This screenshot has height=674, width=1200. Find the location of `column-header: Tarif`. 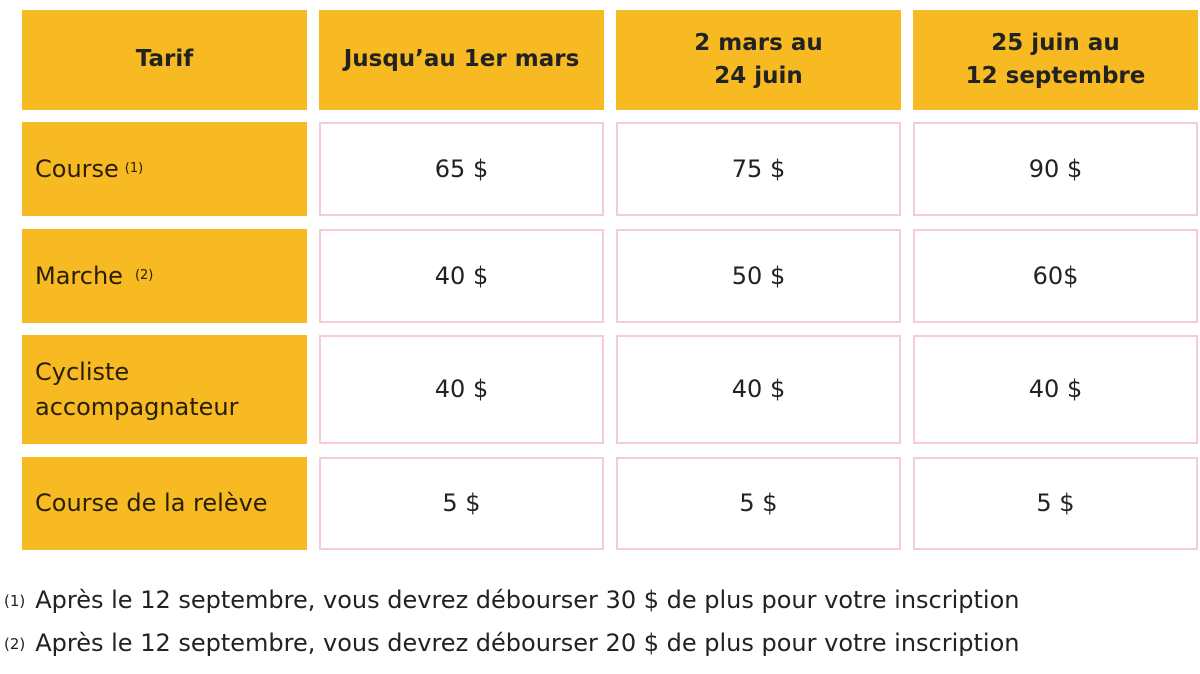

column-header: Tarif is located at coordinates (164, 60).